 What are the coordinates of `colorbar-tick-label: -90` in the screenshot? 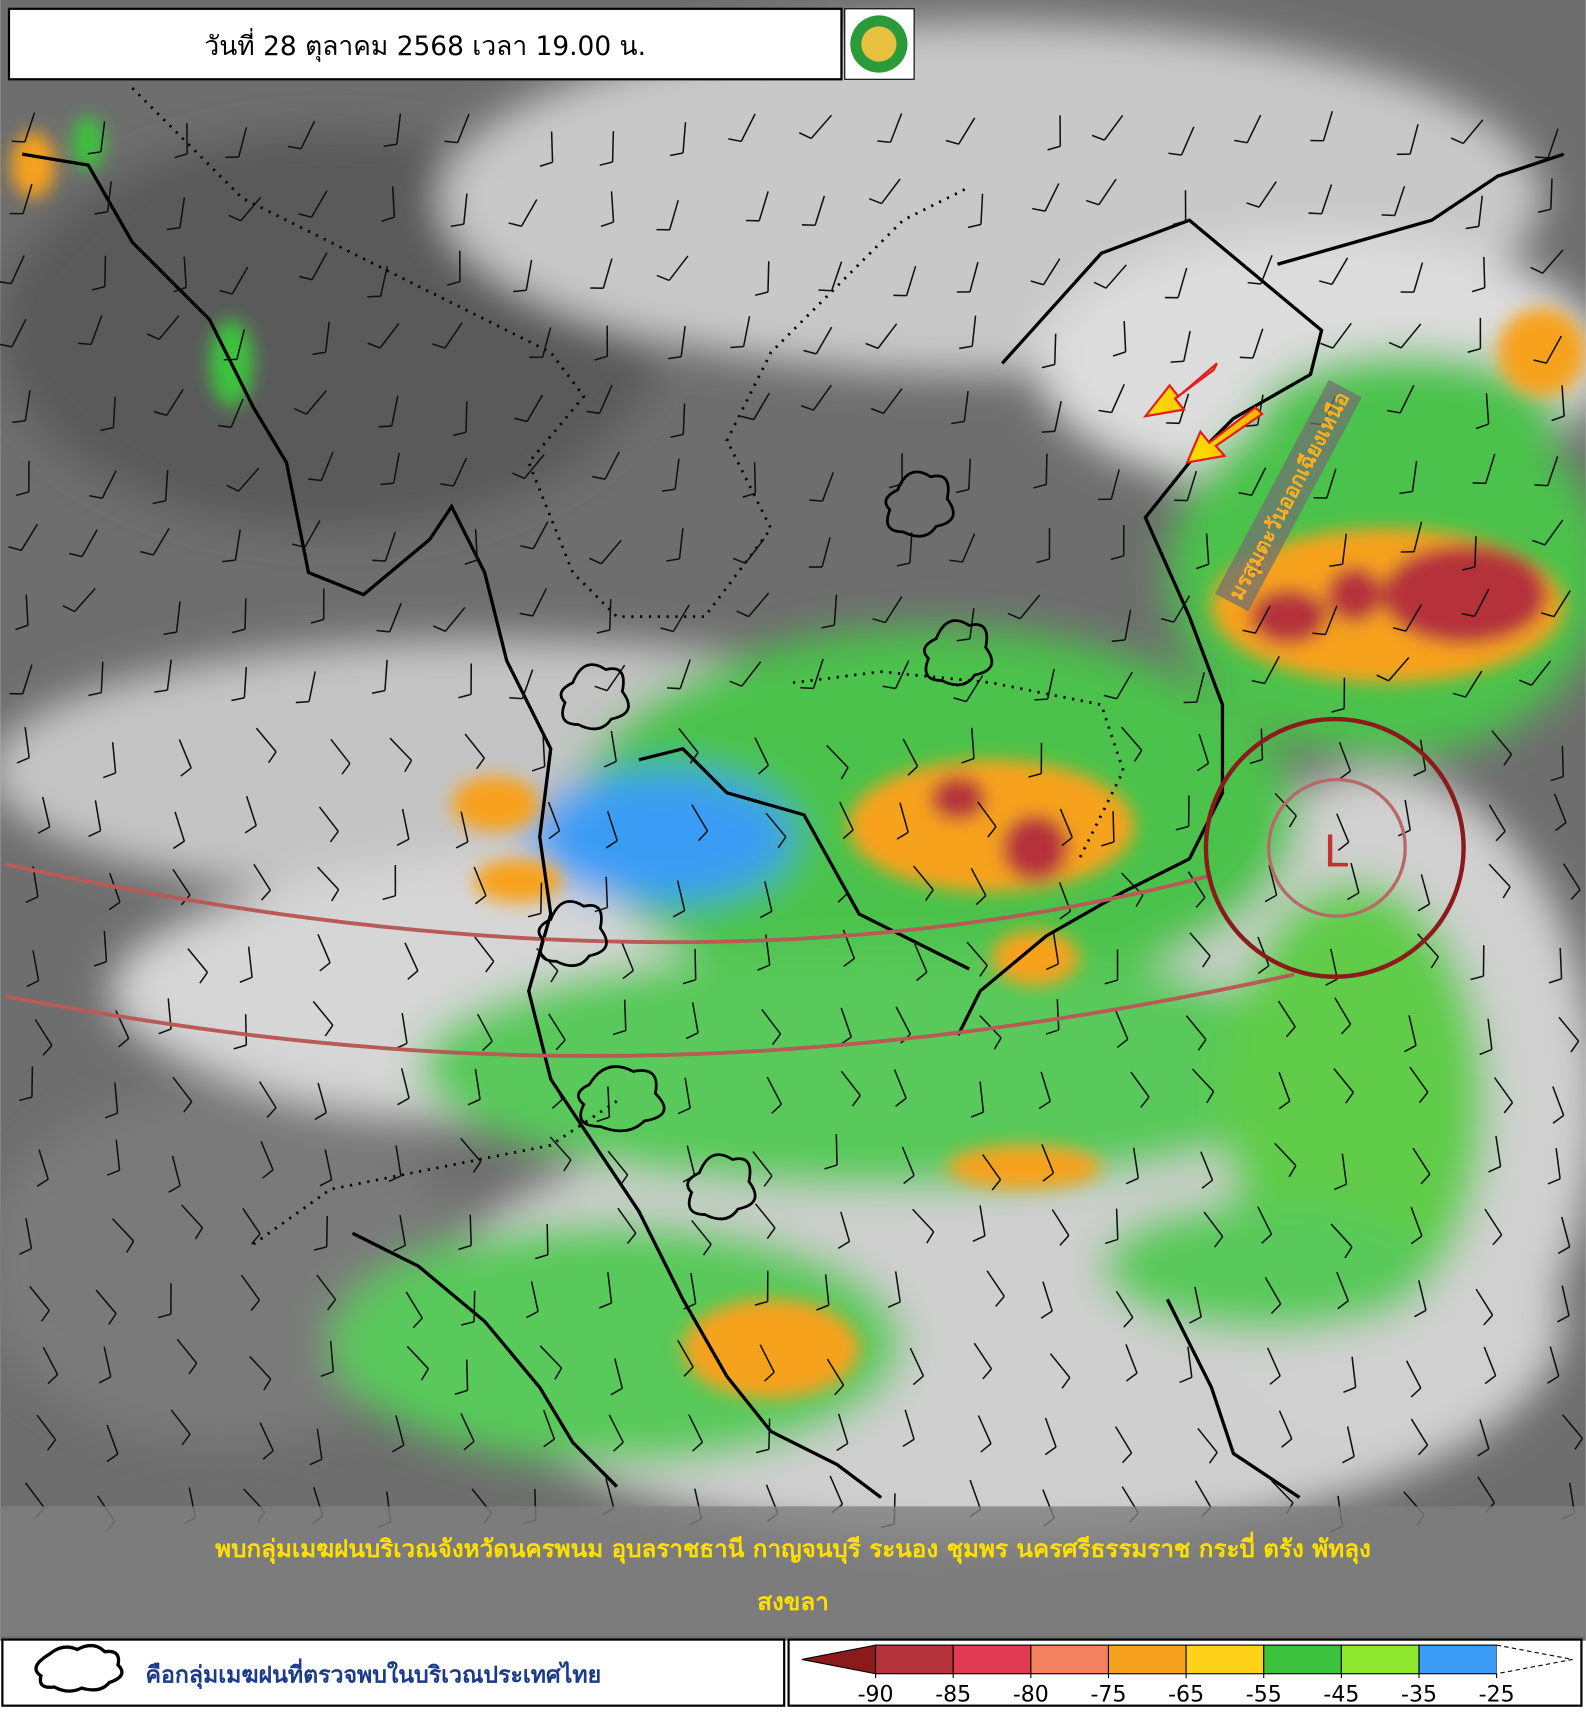 It's located at (876, 1694).